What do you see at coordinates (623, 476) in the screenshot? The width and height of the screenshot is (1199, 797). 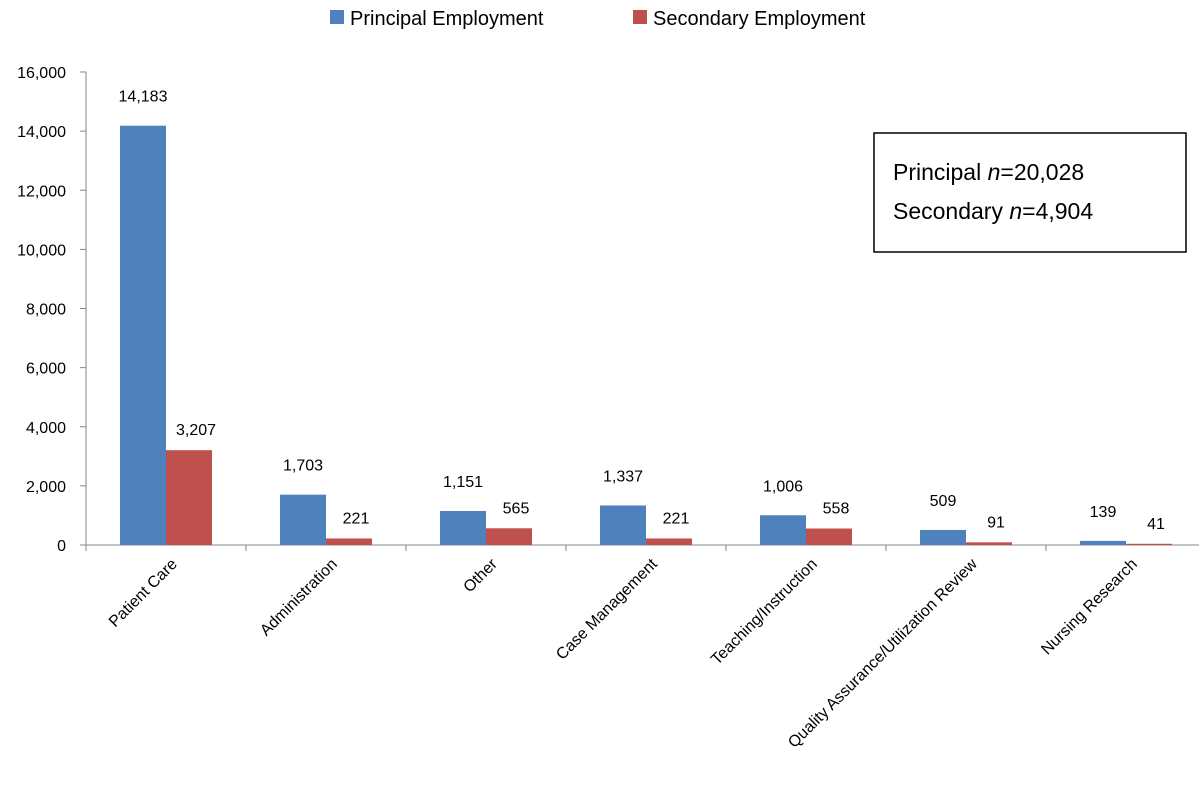 I see `data-label-principal: 1,337` at bounding box center [623, 476].